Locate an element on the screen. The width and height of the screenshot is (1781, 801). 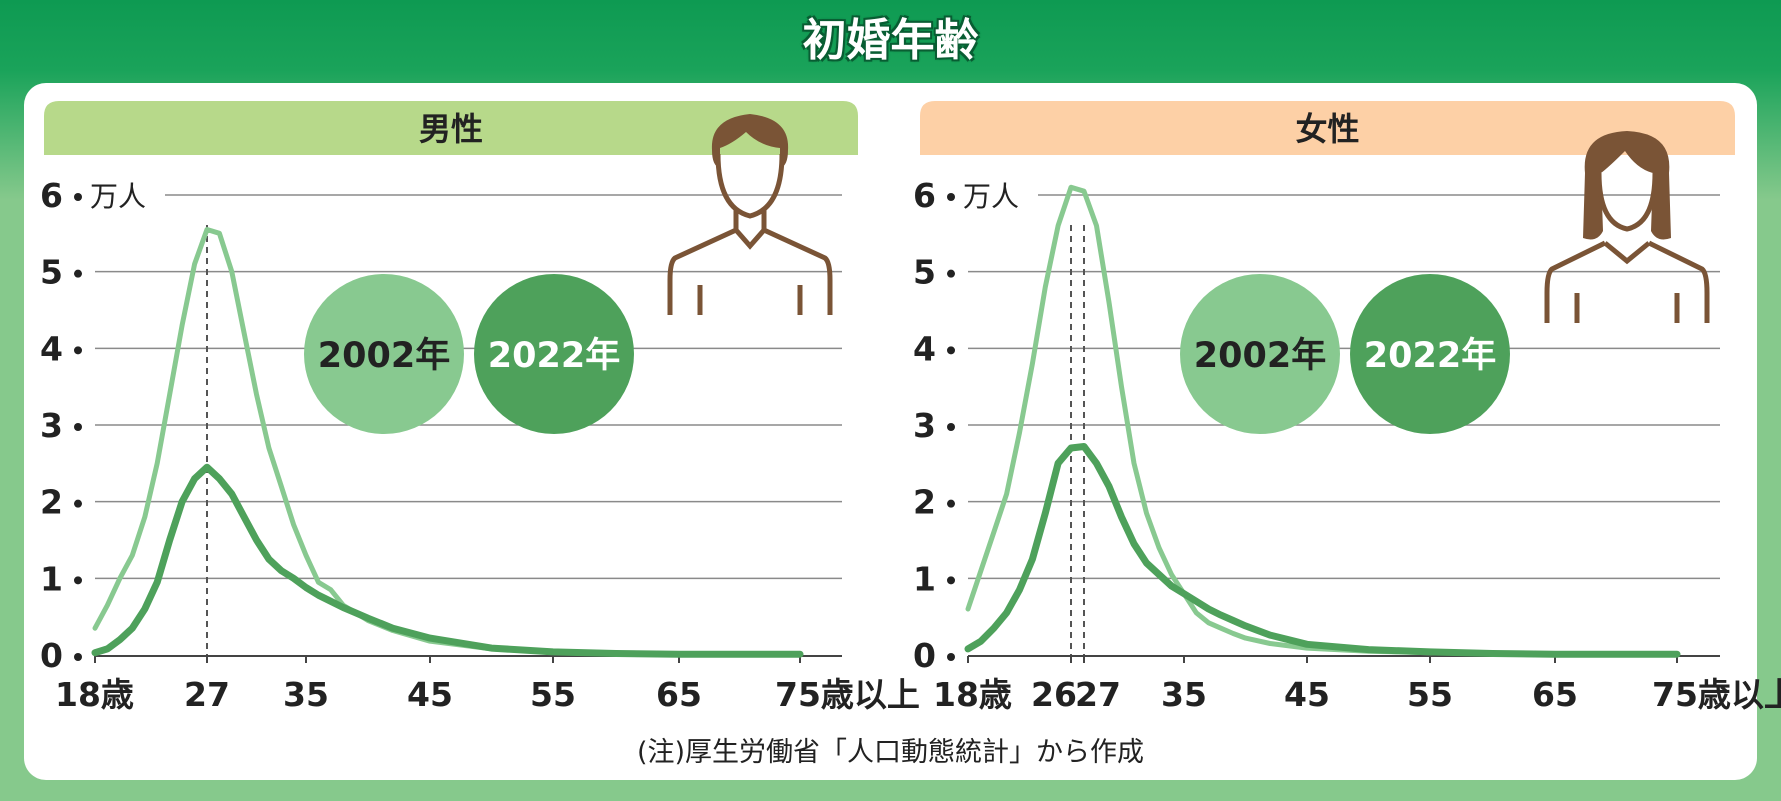
source-note: (注)厚生労働省「人口動態統計」から作成 is located at coordinates (890, 752).